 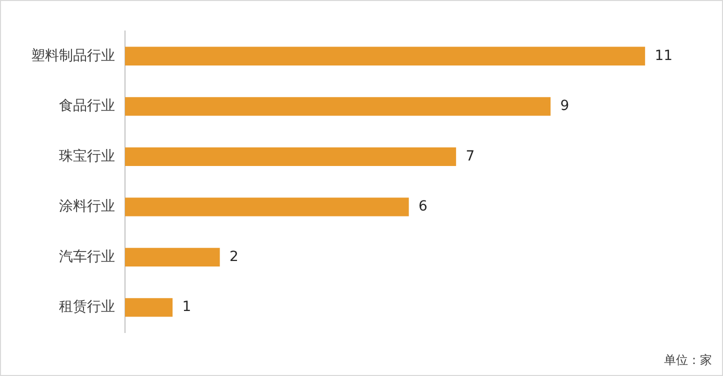 I want to click on data-label: 2, so click(x=234, y=256).